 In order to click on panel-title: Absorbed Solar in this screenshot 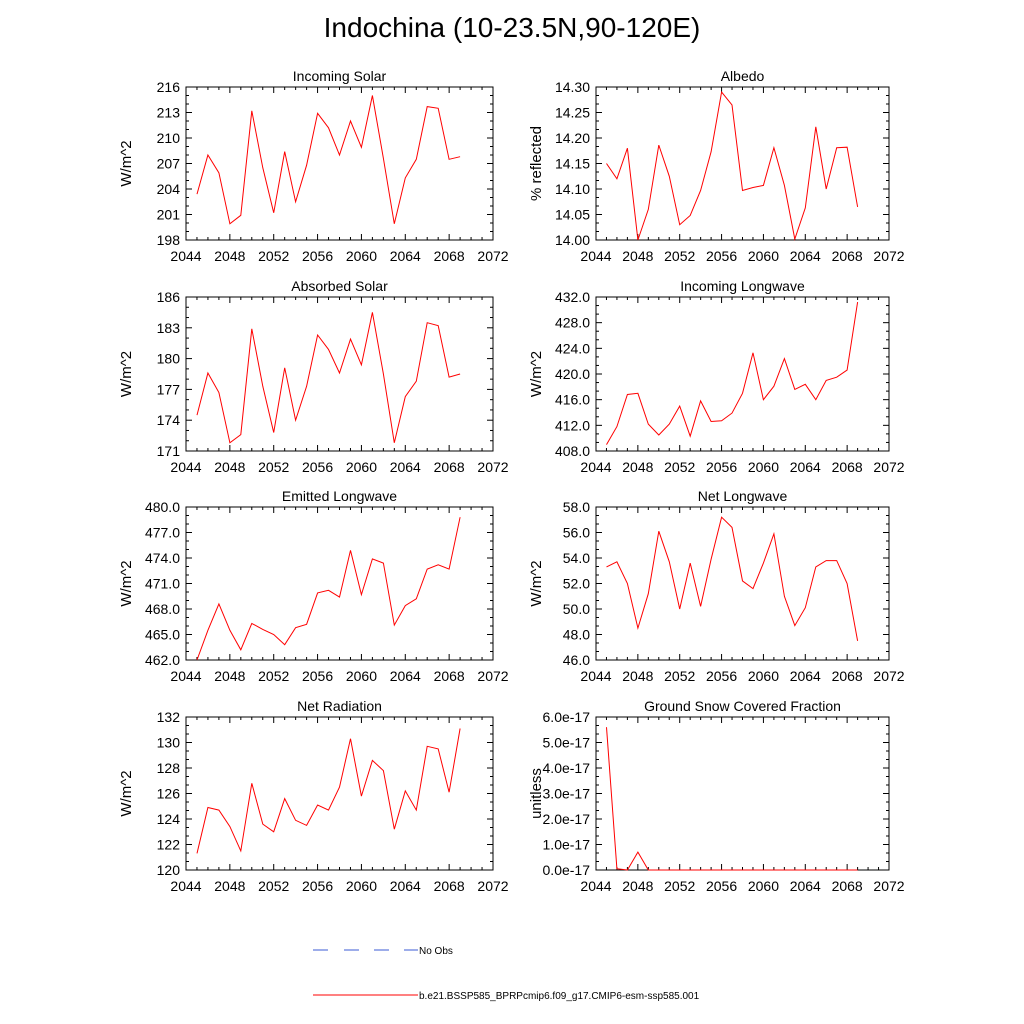, I will do `click(339, 286)`.